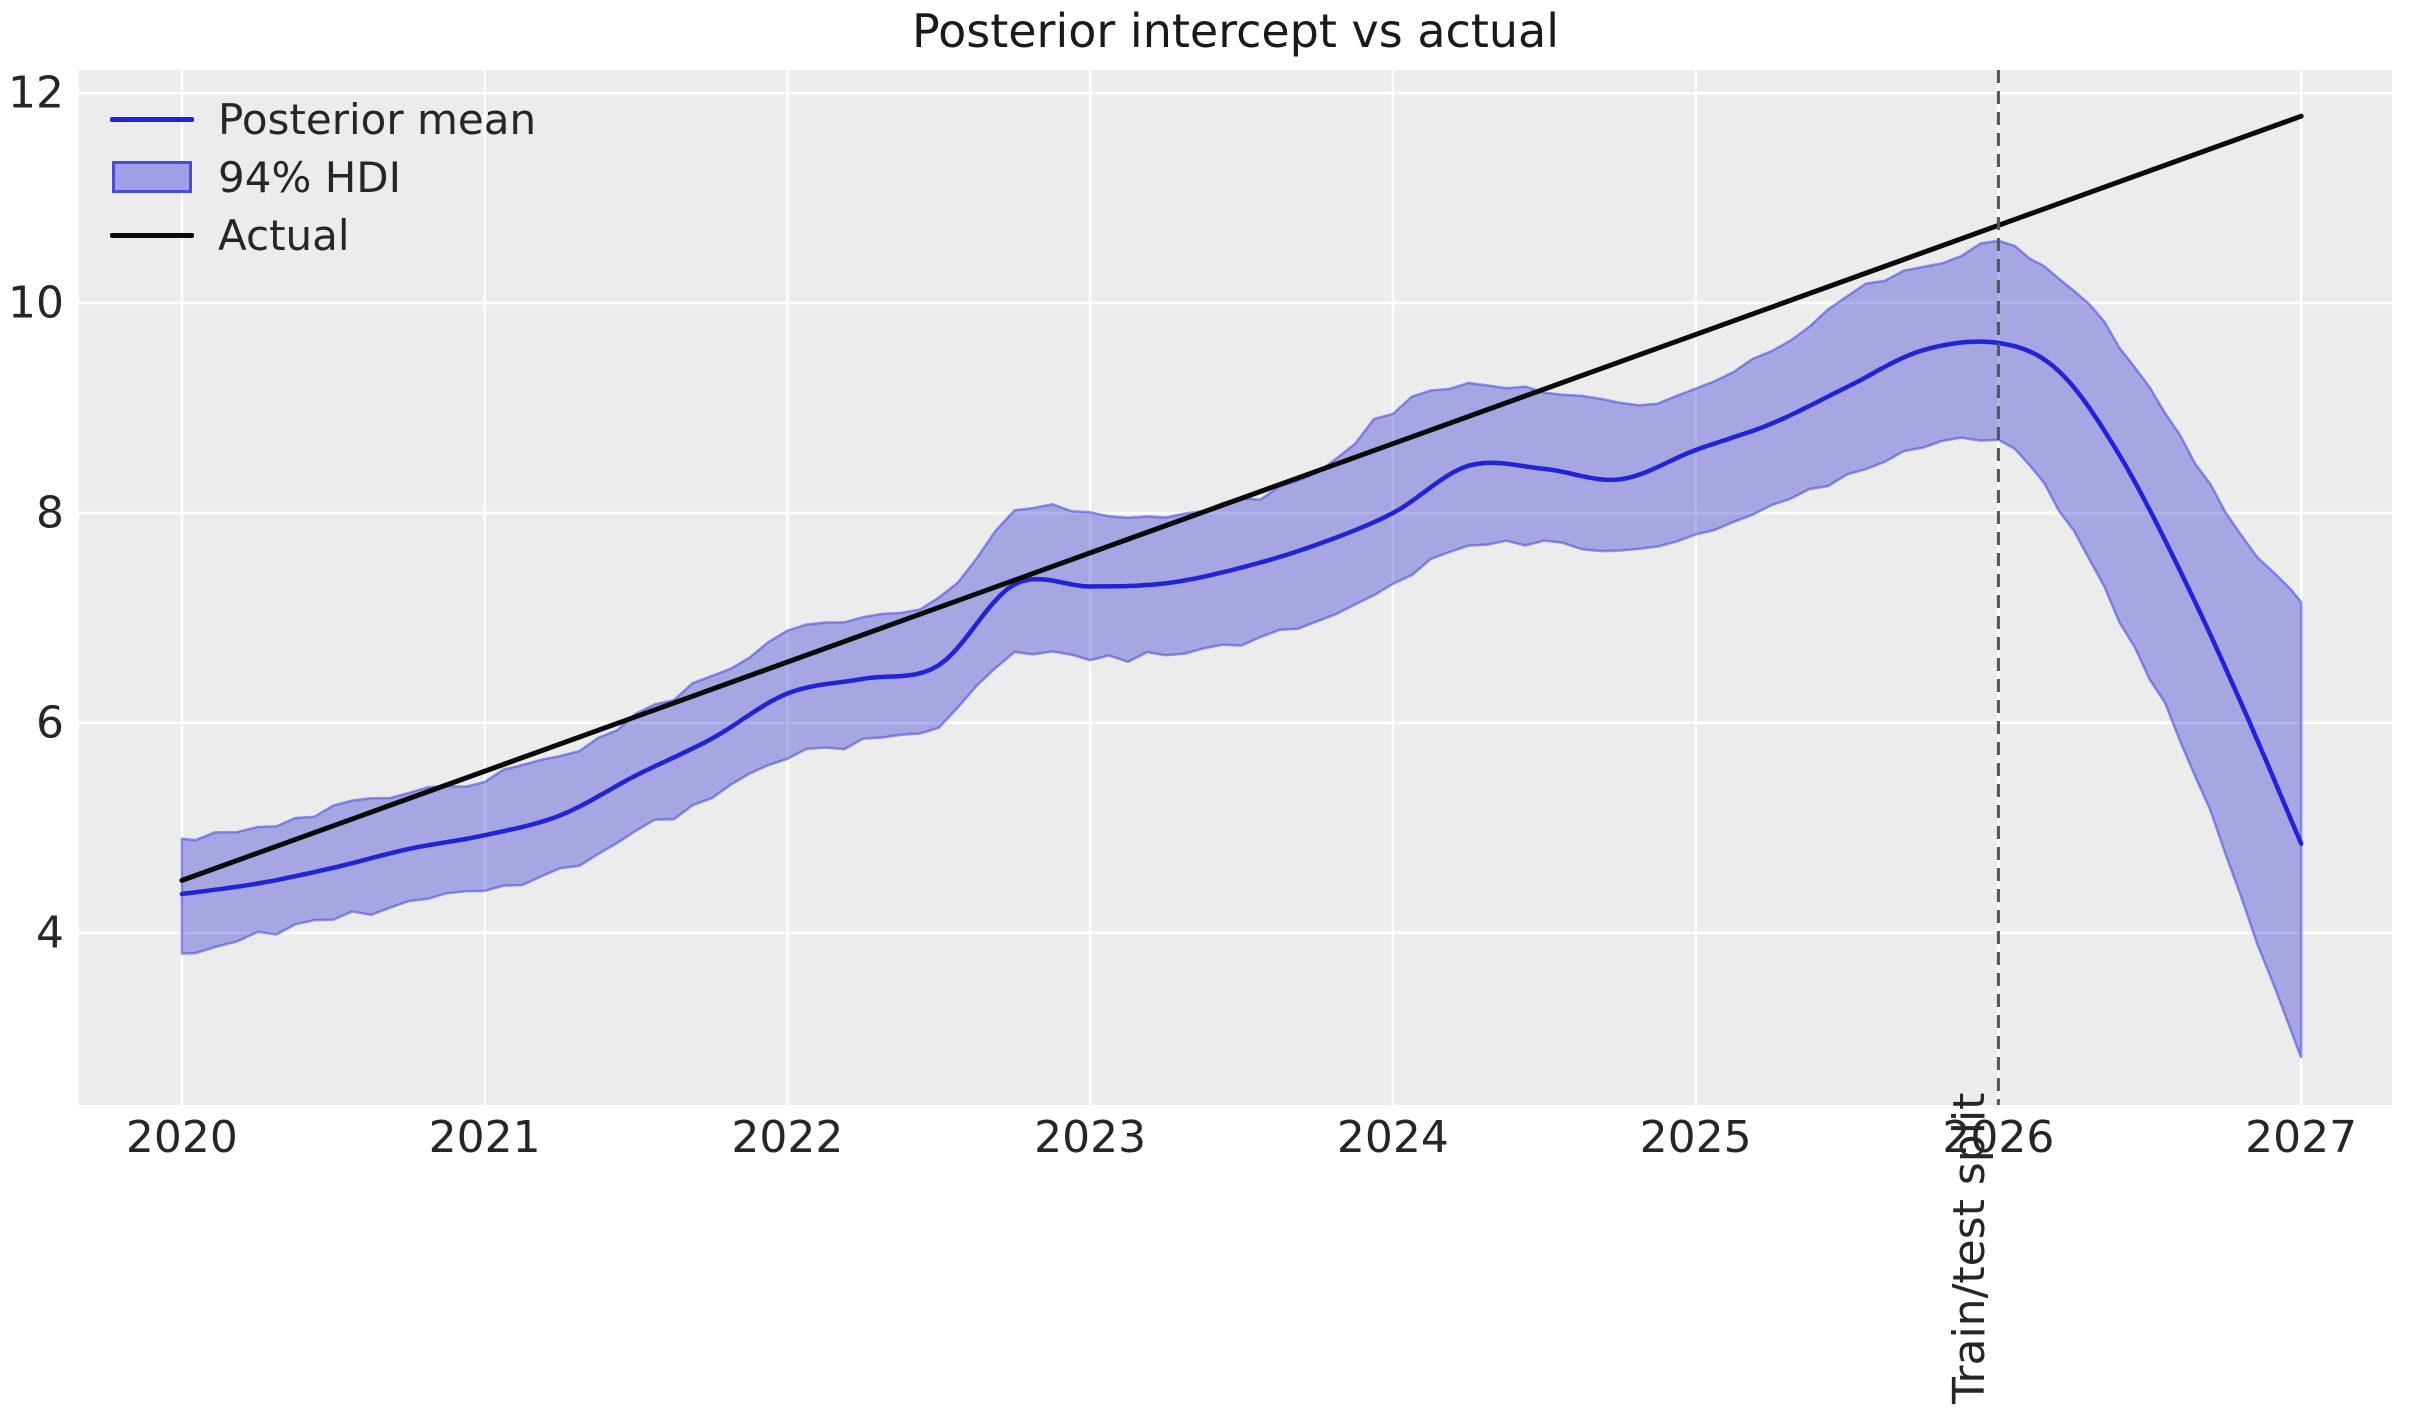  What do you see at coordinates (1090, 1137) in the screenshot?
I see `x-tick-label: 2023` at bounding box center [1090, 1137].